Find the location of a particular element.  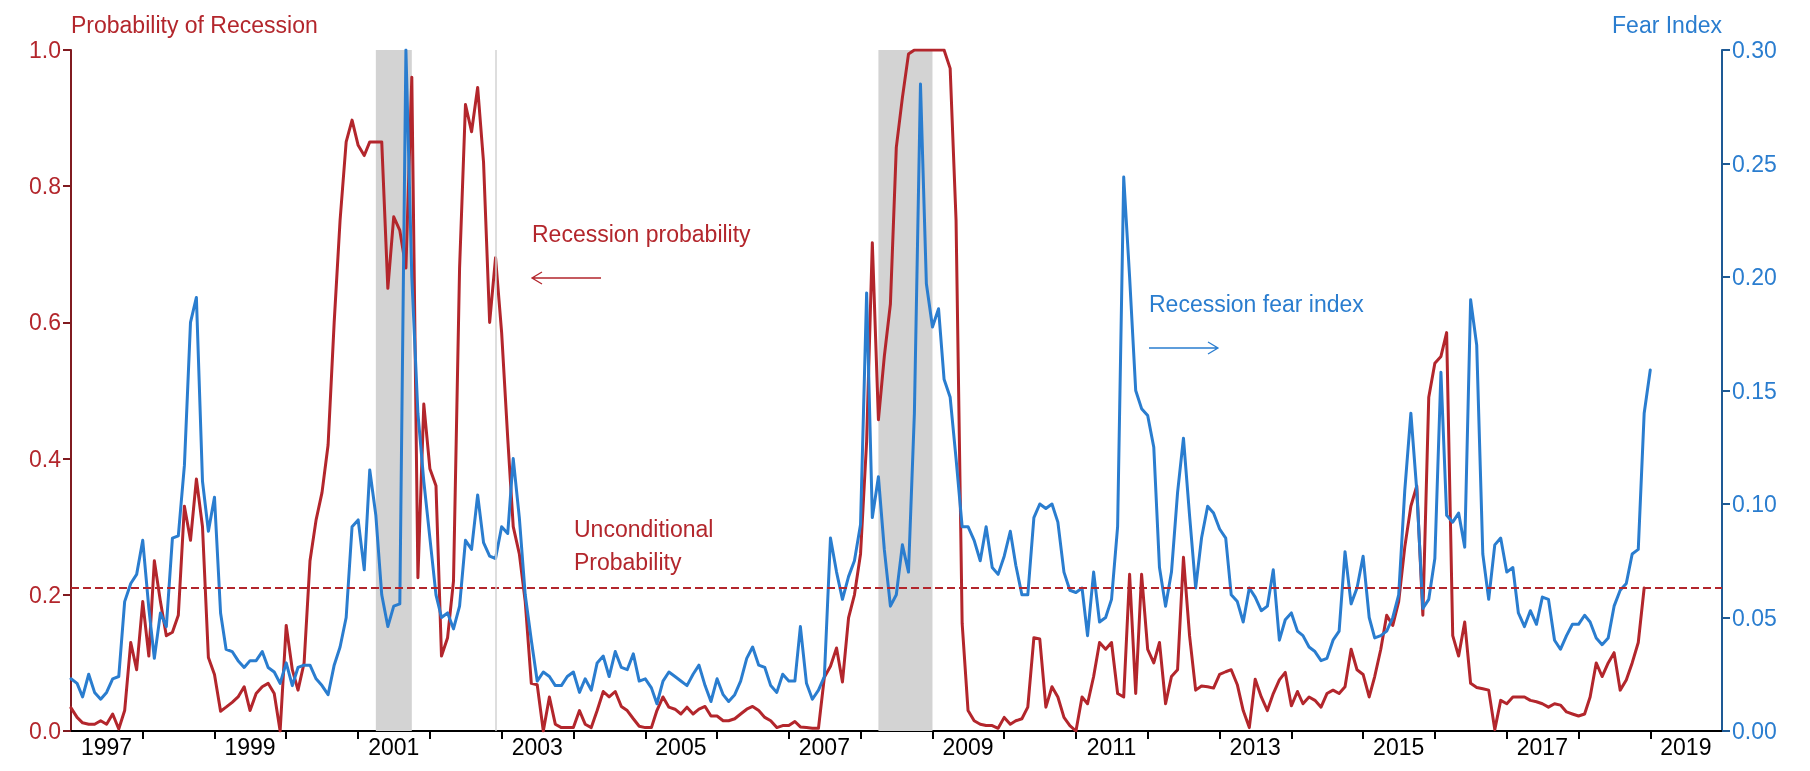

y2-tick-label: 0.10 is located at coordinates (1754, 504).